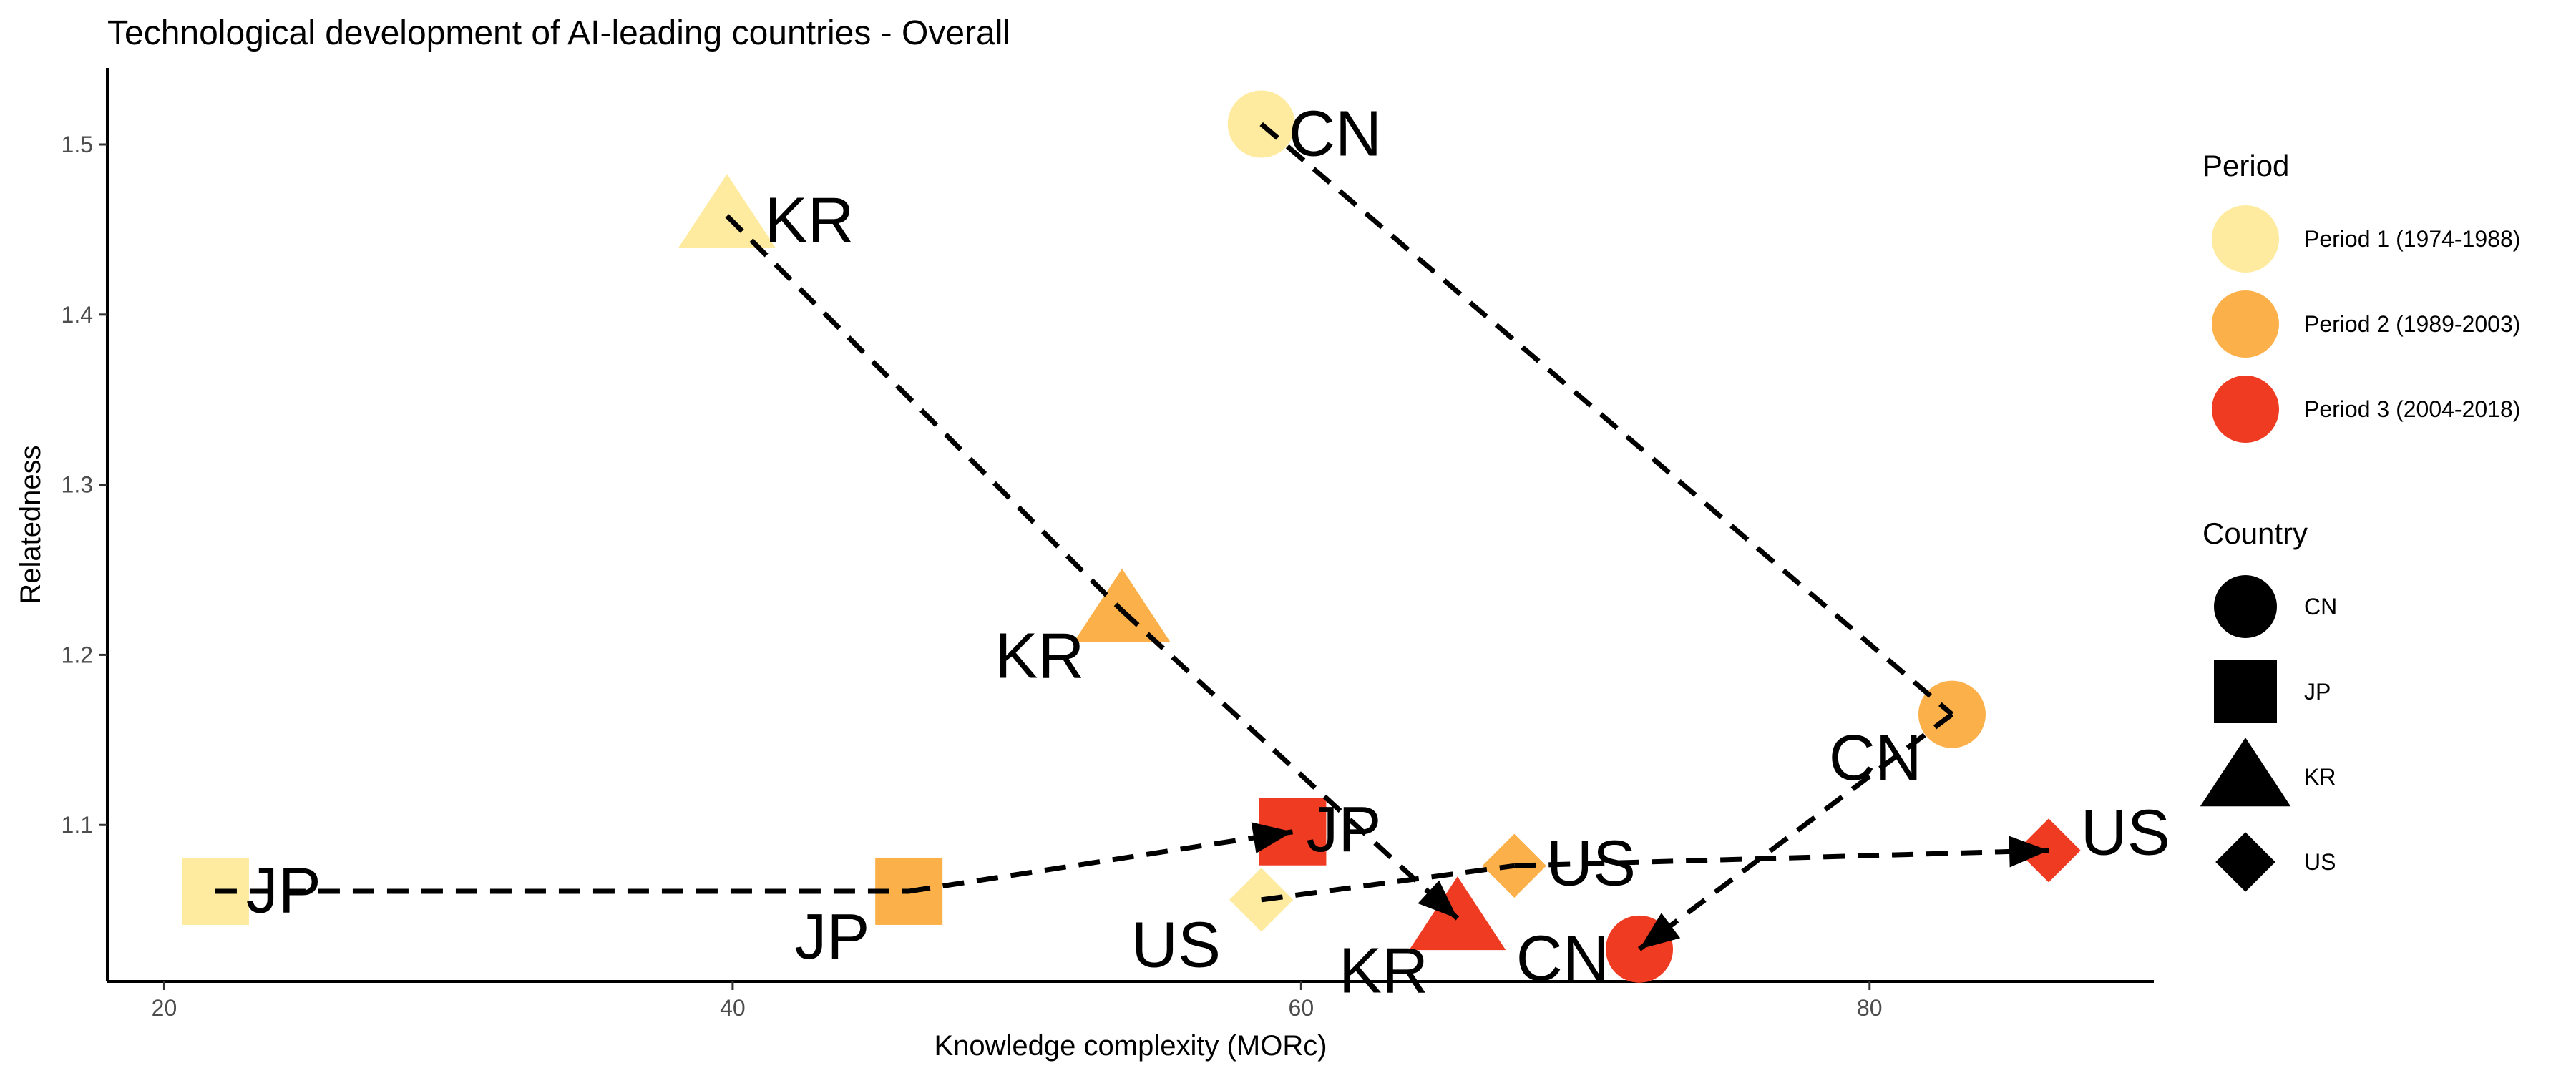 This screenshot has height=1073, width=2576. What do you see at coordinates (77, 825) in the screenshot?
I see `y-tick-label: 1.1` at bounding box center [77, 825].